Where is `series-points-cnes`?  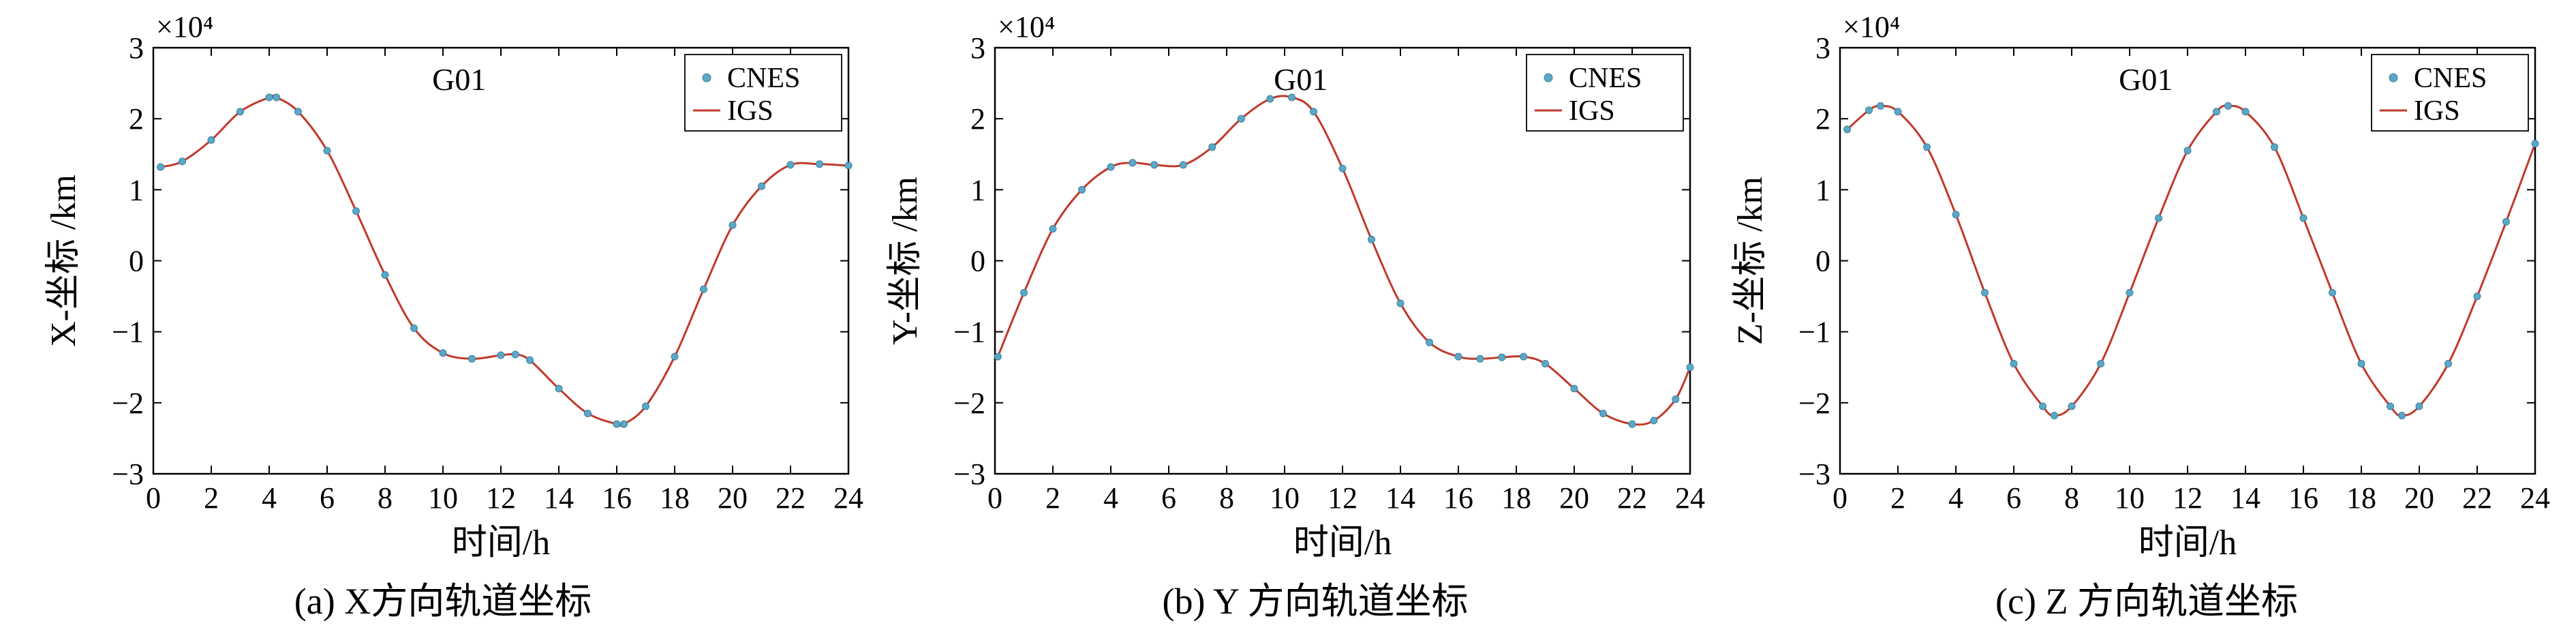 series-points-cnes is located at coordinates (505, 261).